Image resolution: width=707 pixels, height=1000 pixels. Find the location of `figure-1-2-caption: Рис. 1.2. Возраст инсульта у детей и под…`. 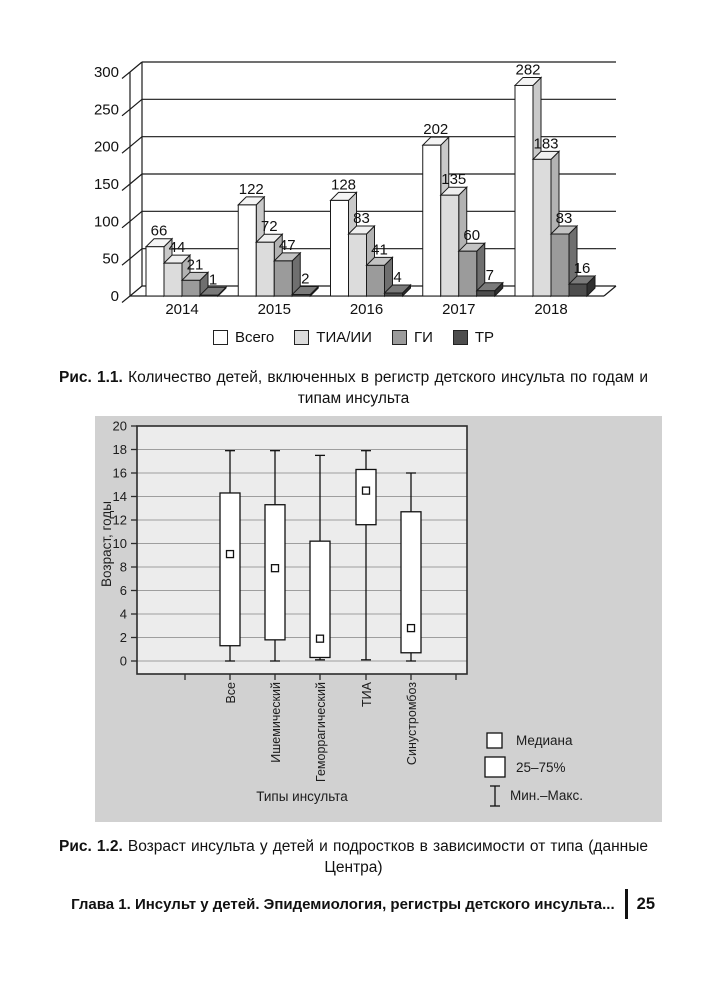

figure-1-2-caption: Рис. 1.2. Возраст инсульта у детей и под… is located at coordinates (353, 857).